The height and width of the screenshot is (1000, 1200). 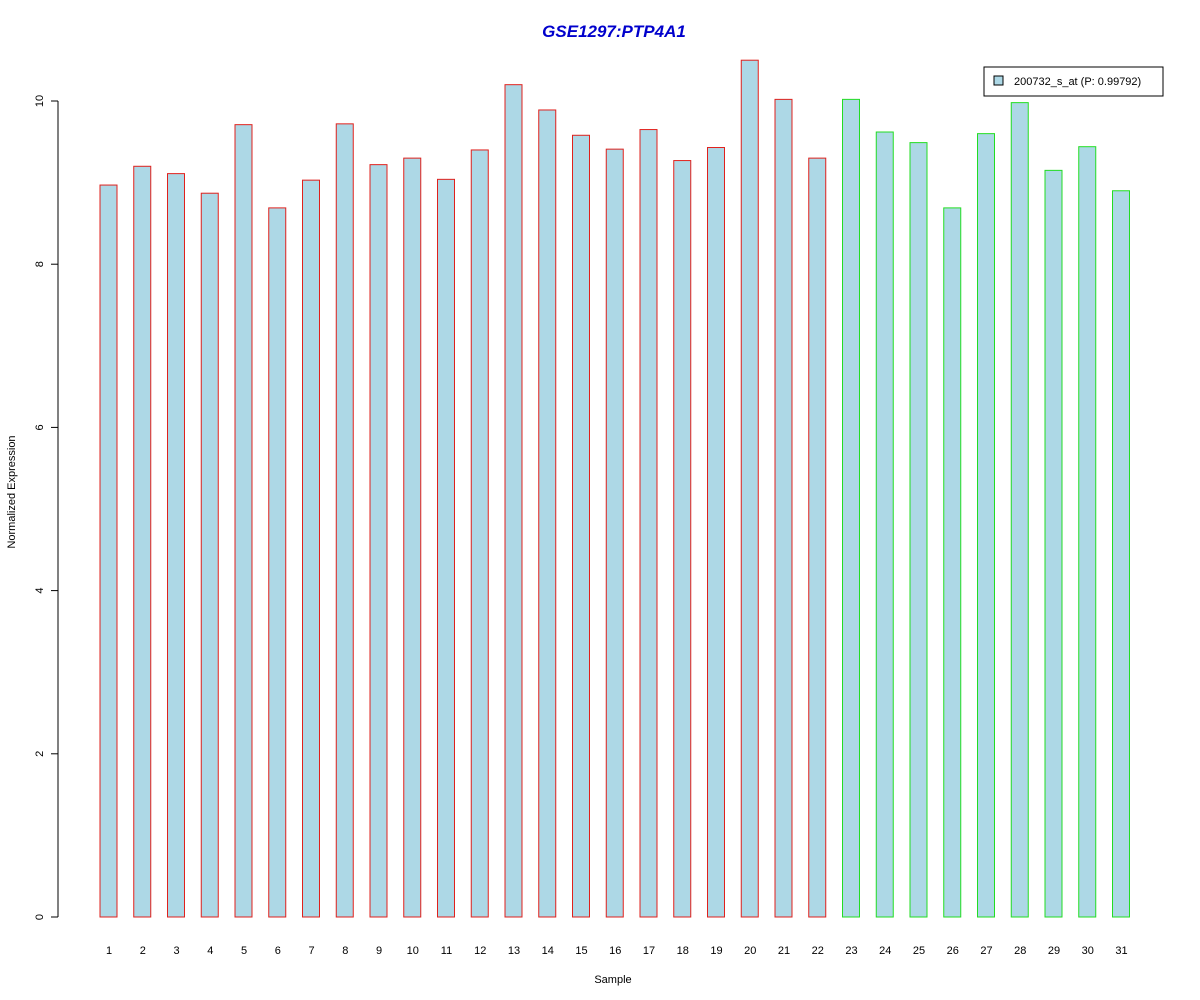 What do you see at coordinates (885, 951) in the screenshot?
I see `x-tick-label: 24` at bounding box center [885, 951].